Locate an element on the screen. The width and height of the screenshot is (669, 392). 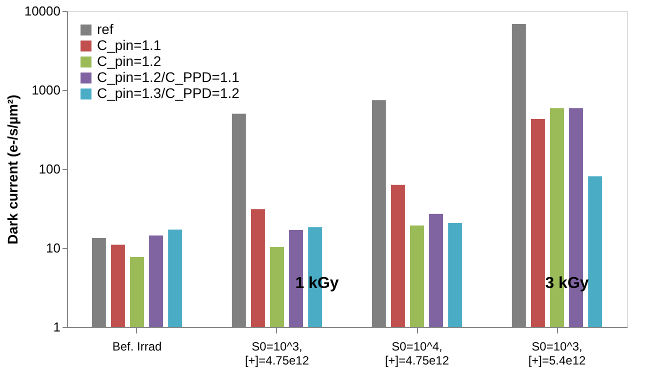
y-tick-label: 1 is located at coordinates (56, 327).